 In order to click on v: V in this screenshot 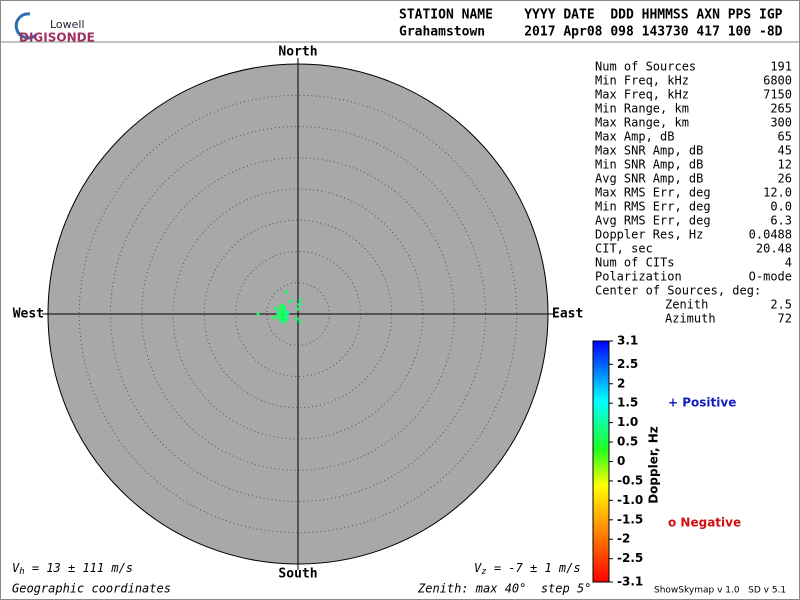, I will do `click(16, 568)`.